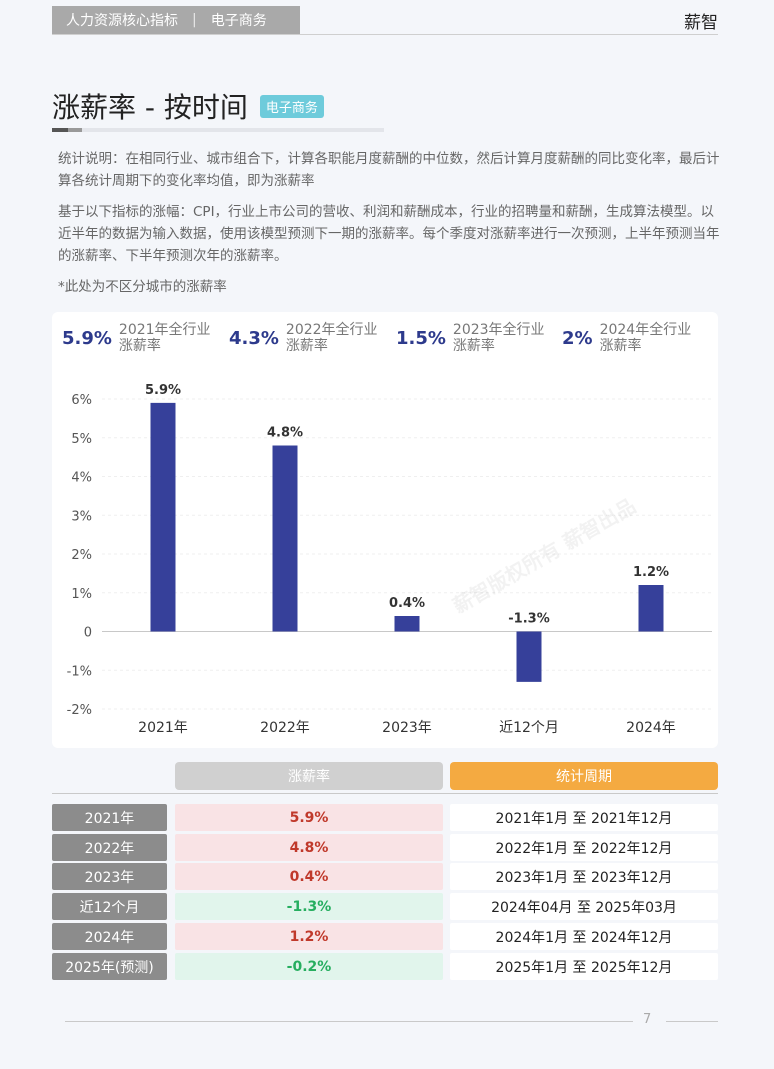 The image size is (774, 1069). Describe the element at coordinates (163, 728) in the screenshot. I see `x-tick-label: 2021年` at that location.